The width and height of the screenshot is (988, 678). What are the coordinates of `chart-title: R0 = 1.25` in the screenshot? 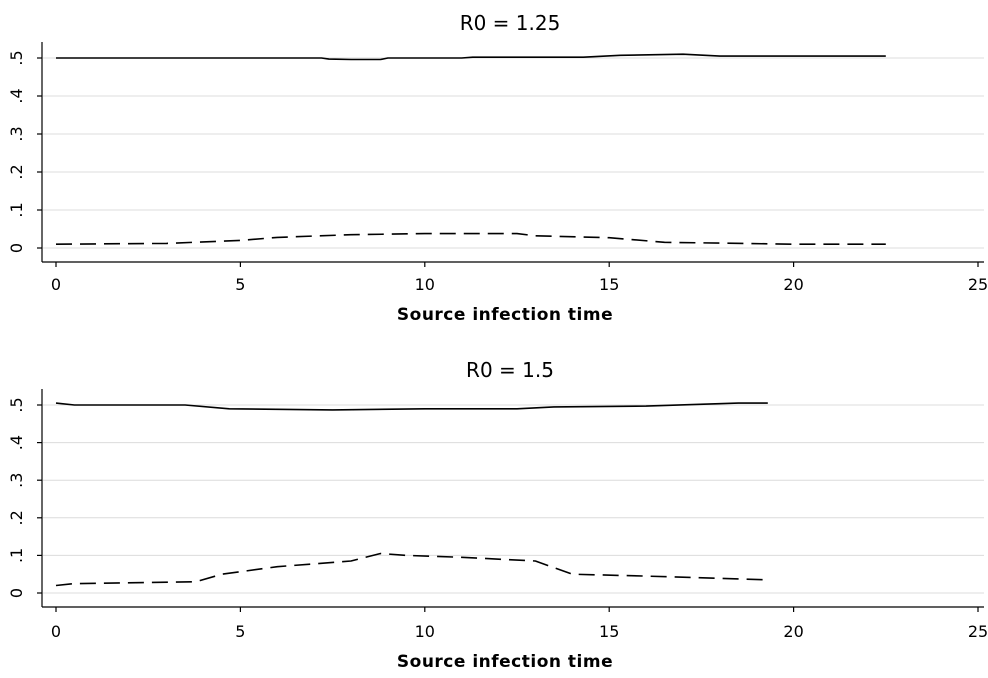 It's located at (510, 23).